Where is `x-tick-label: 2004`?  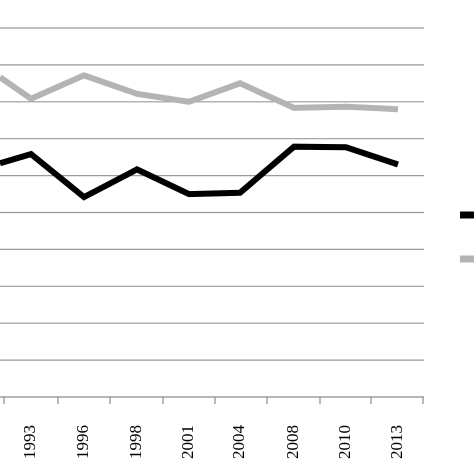
x-tick-label: 2004 is located at coordinates (238, 442).